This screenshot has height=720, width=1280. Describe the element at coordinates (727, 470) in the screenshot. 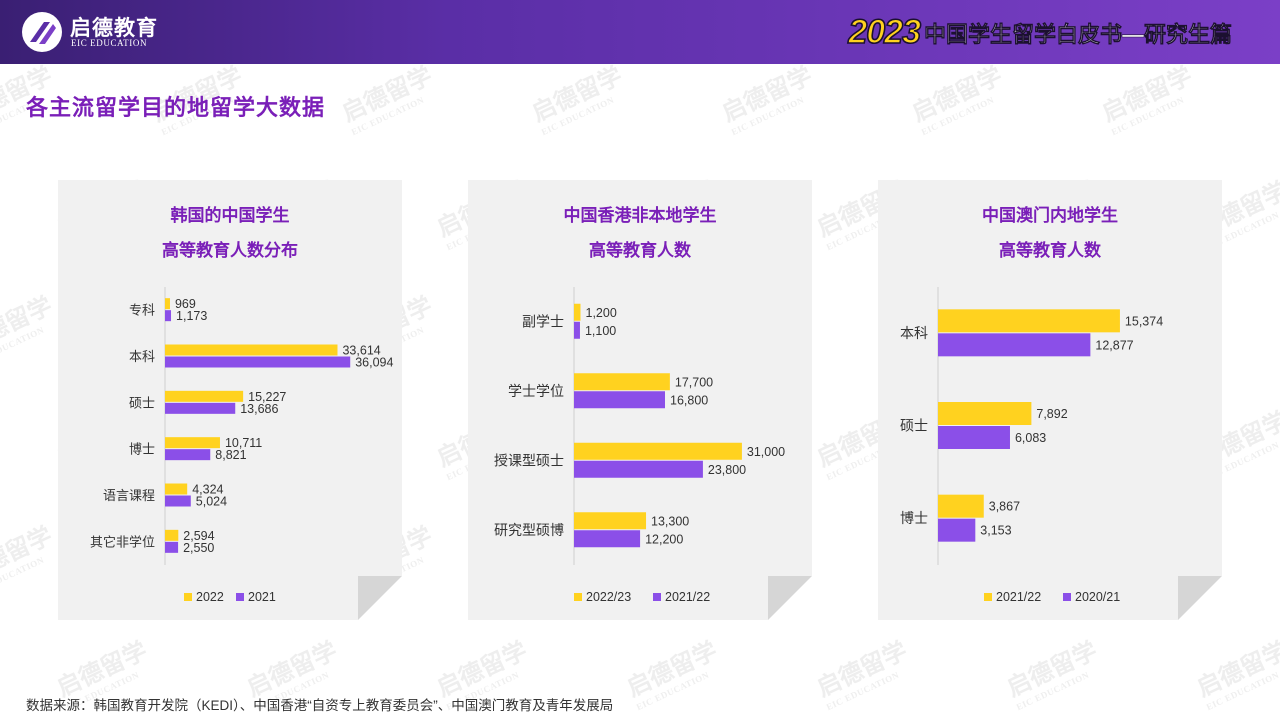

I see `data-label: 23,800` at that location.